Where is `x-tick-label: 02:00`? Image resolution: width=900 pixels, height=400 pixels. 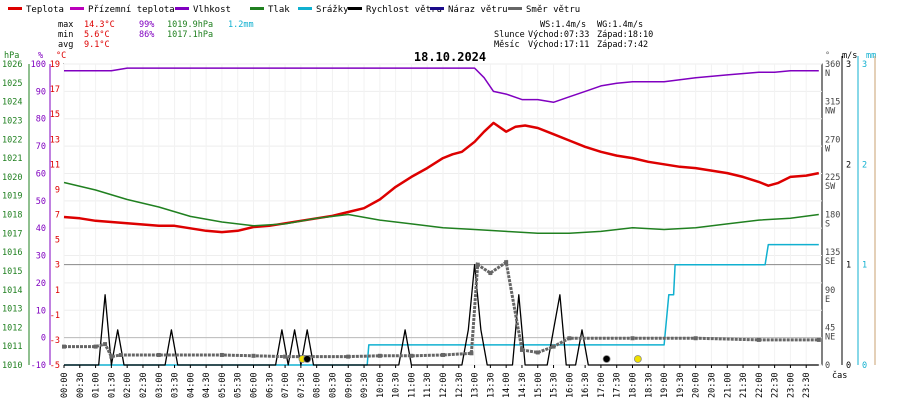
x-tick-label: 02:00 is located at coordinates (128, 385).